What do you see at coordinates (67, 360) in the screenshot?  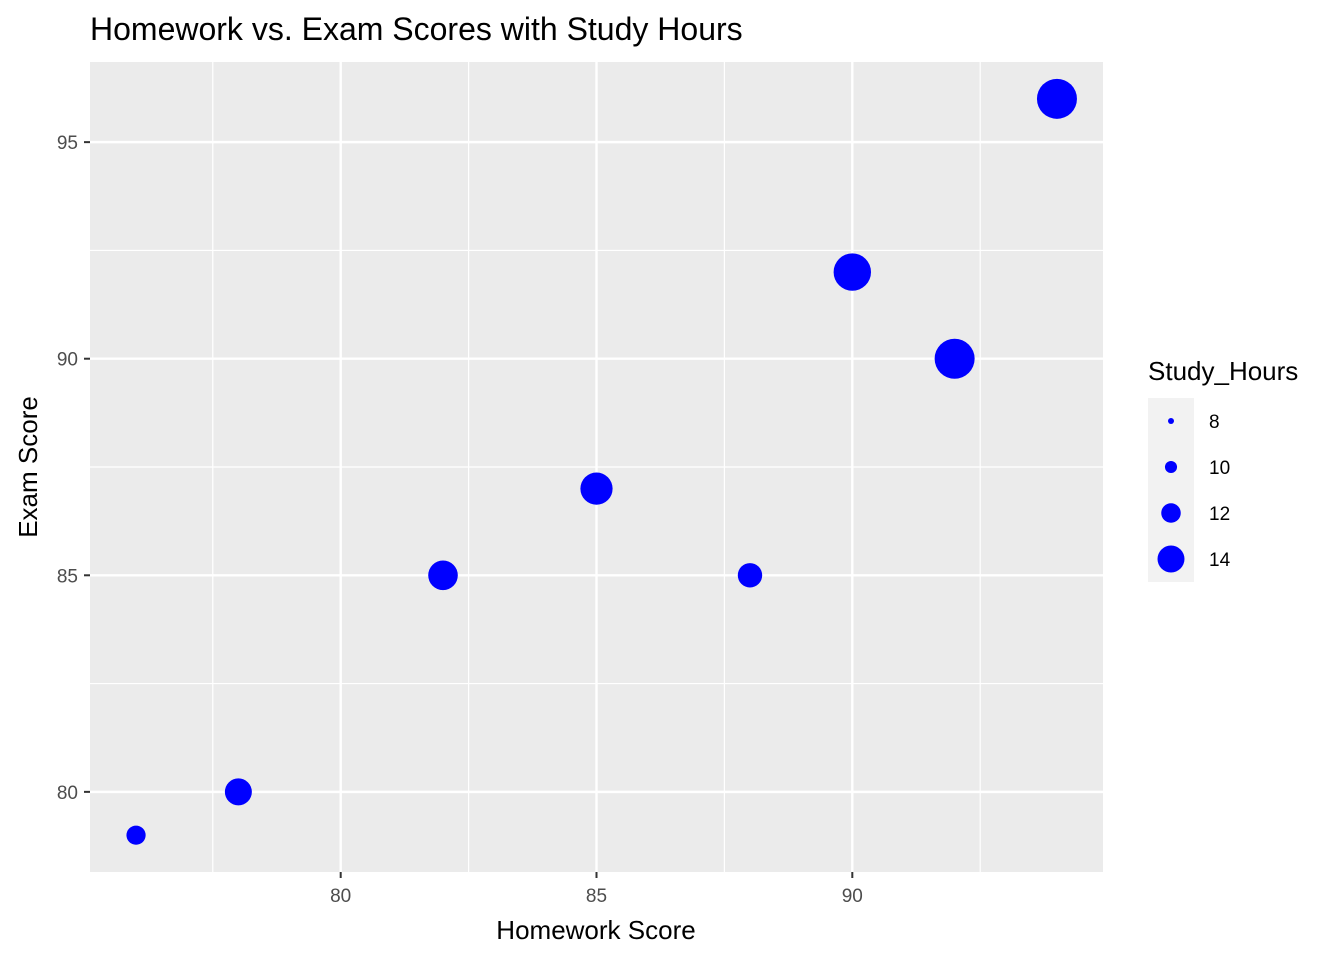 I see `y-tick-label: 90` at bounding box center [67, 360].